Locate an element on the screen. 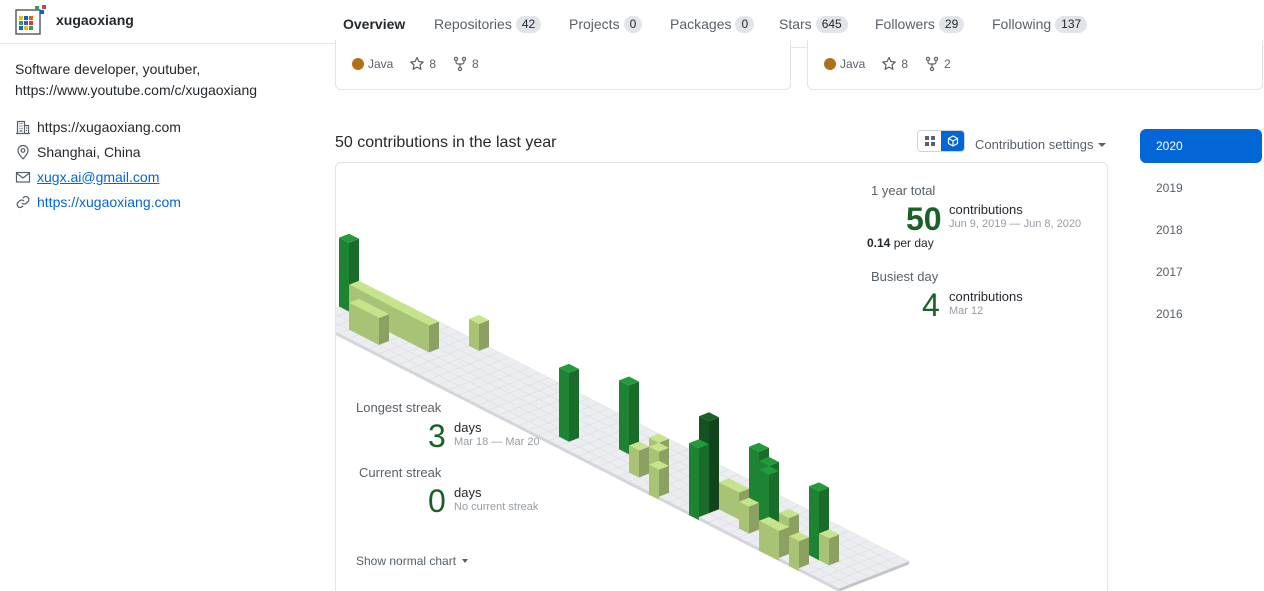  company-text: https://xugaoxiang.com is located at coordinates (109, 126).